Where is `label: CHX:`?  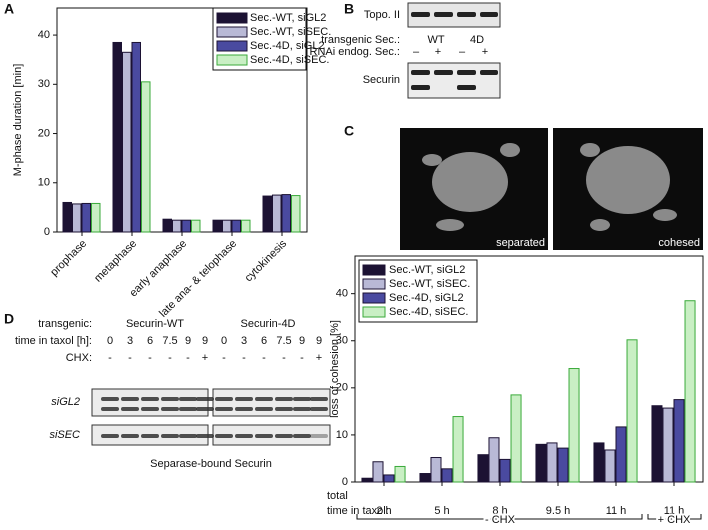
label: CHX: is located at coordinates (79, 358).